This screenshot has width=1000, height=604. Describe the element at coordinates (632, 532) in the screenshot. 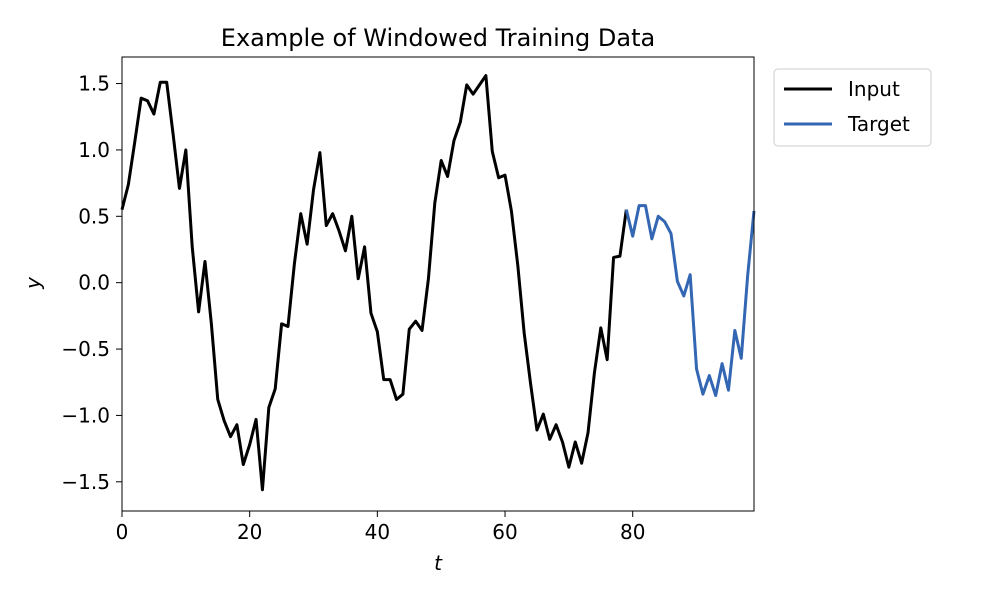

I see `x-tick-label: 80` at that location.